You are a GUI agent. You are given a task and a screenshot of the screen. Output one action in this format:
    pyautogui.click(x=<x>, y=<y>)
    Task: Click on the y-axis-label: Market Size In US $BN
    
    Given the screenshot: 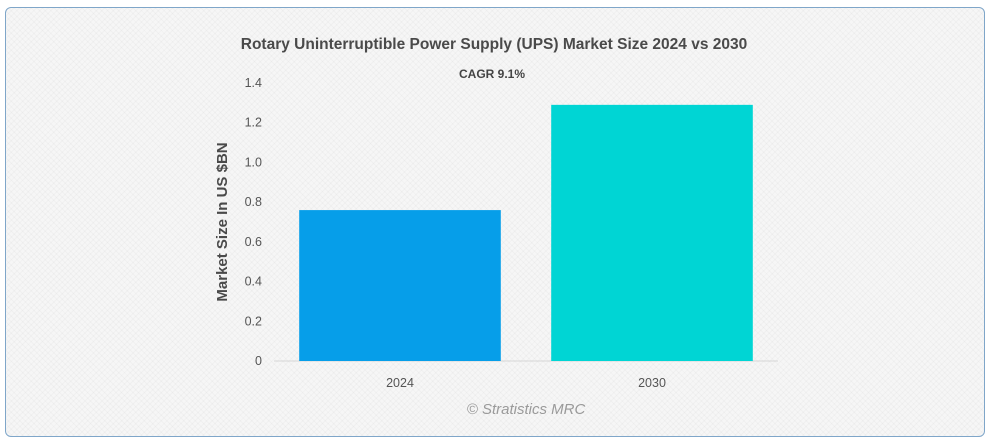 What is the action you would take?
    pyautogui.click(x=222, y=221)
    